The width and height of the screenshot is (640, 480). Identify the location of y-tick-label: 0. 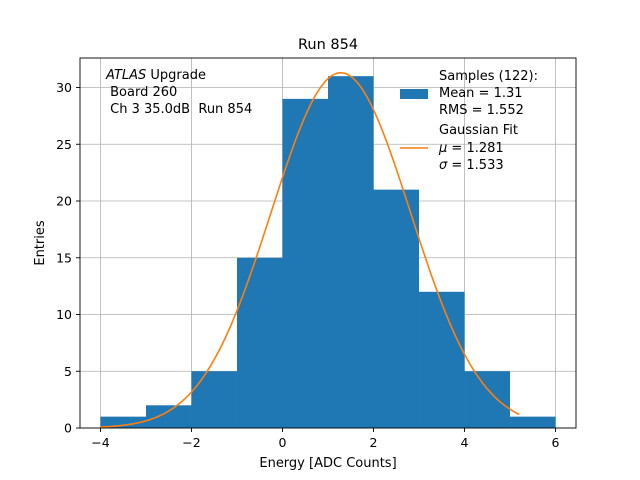
(68, 428).